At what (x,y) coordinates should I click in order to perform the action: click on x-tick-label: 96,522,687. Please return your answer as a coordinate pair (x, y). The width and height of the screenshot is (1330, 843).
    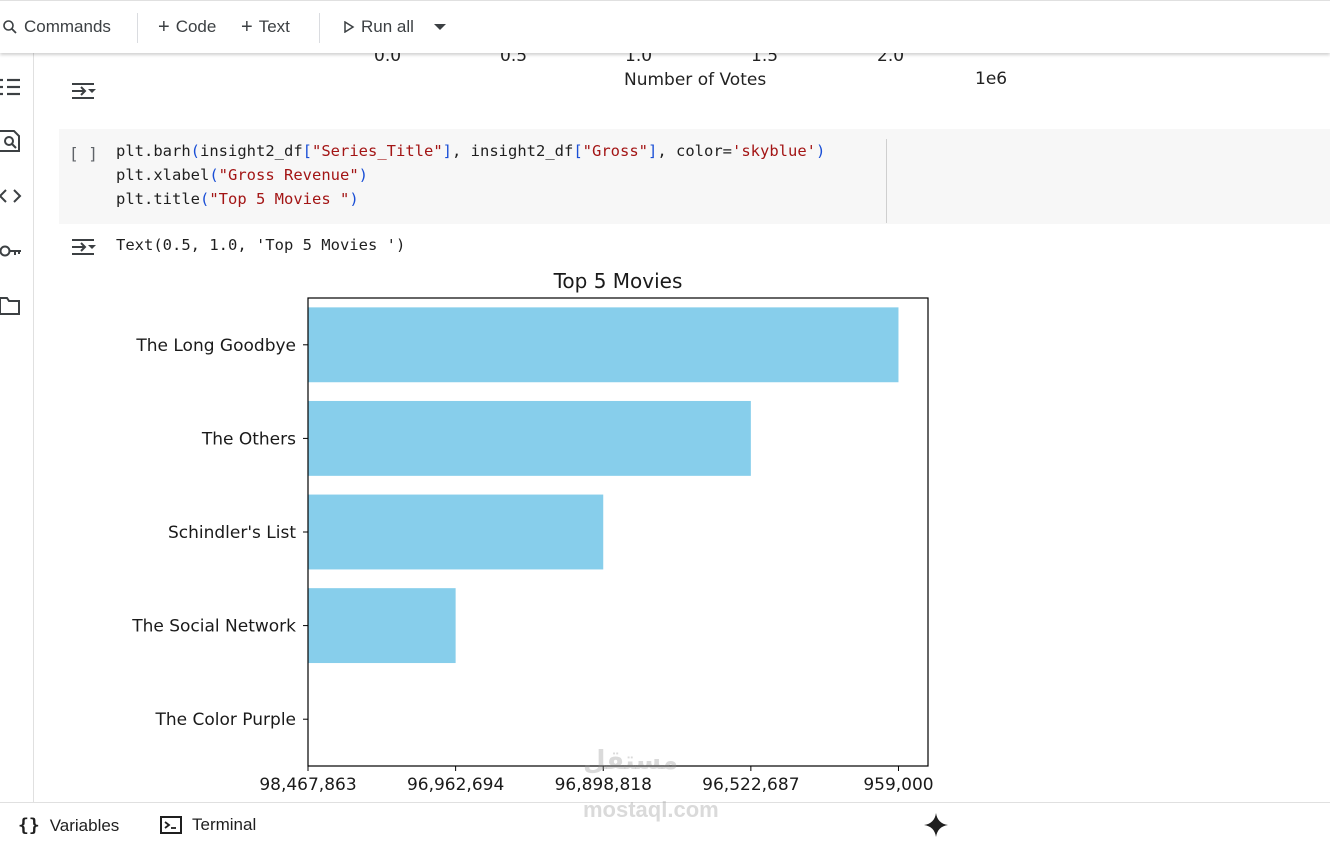
    Looking at the image, I should click on (750, 785).